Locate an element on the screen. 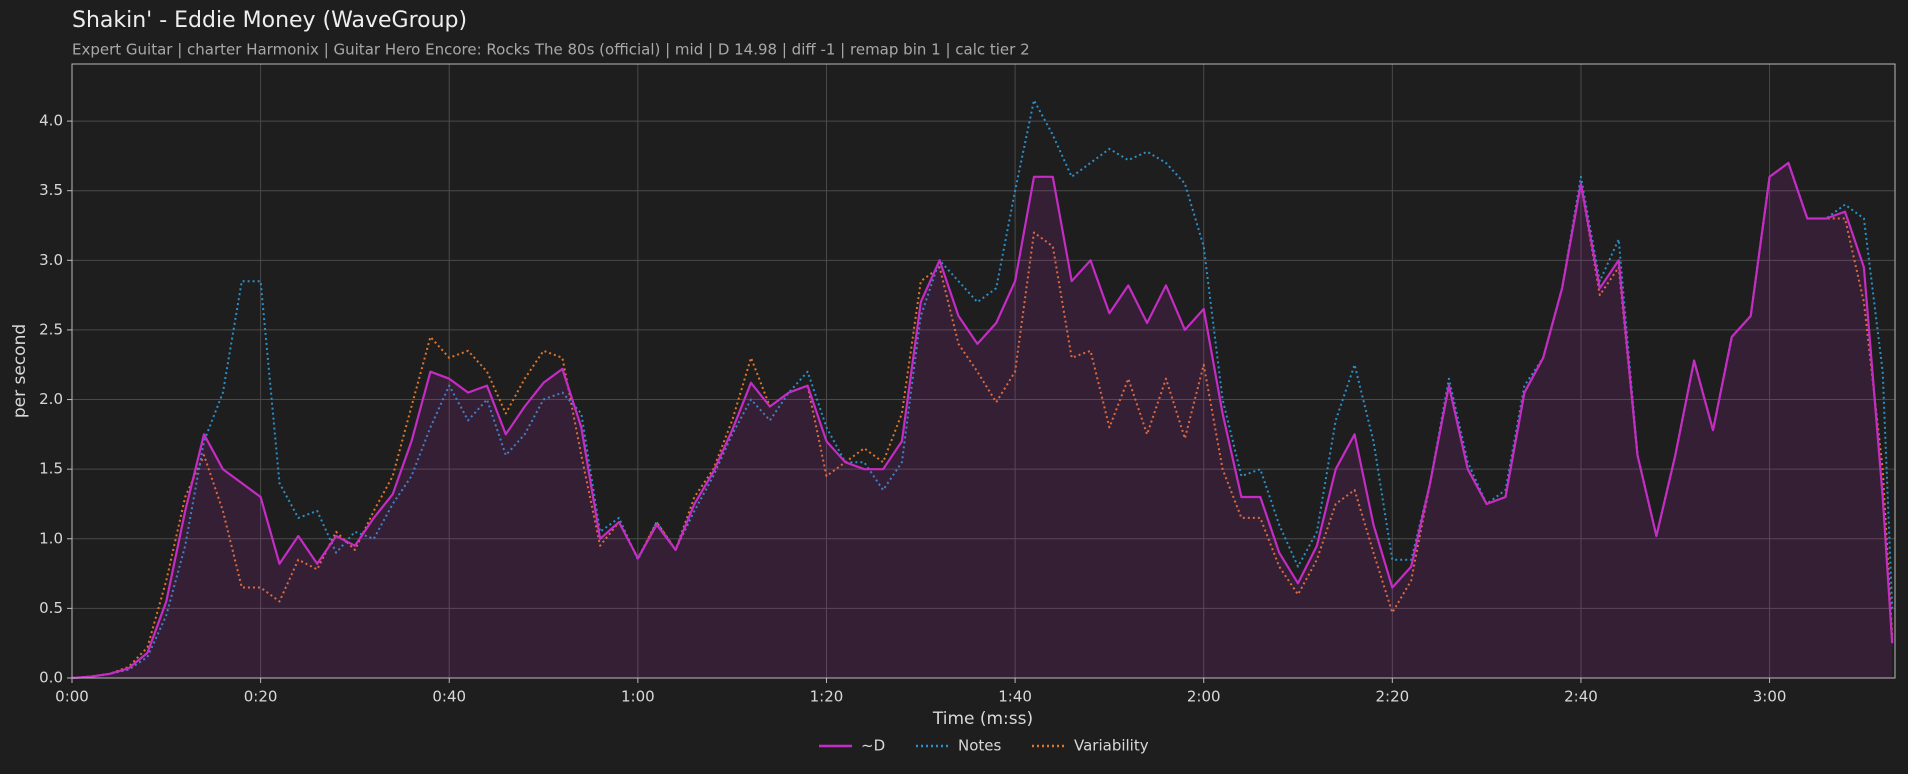 The height and width of the screenshot is (774, 1908). y-tick-label: 1.0 is located at coordinates (51, 538).